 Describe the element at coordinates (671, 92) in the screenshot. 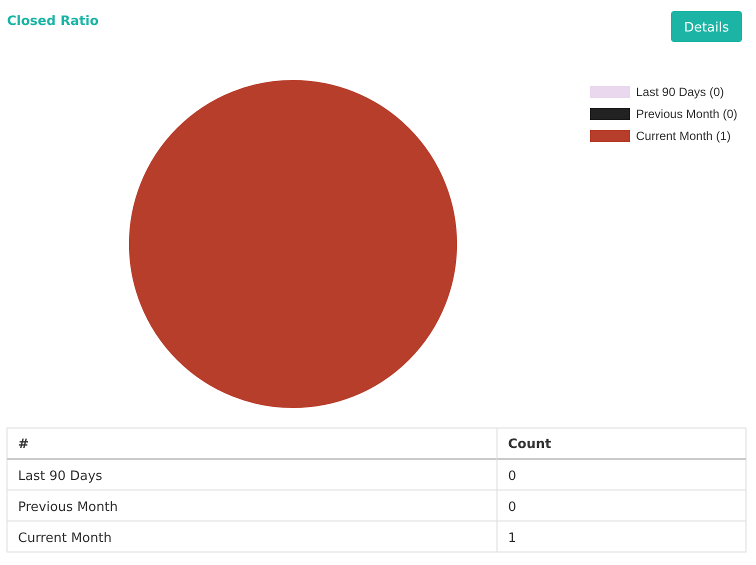

I see `legend-label: Last 90 Days` at that location.